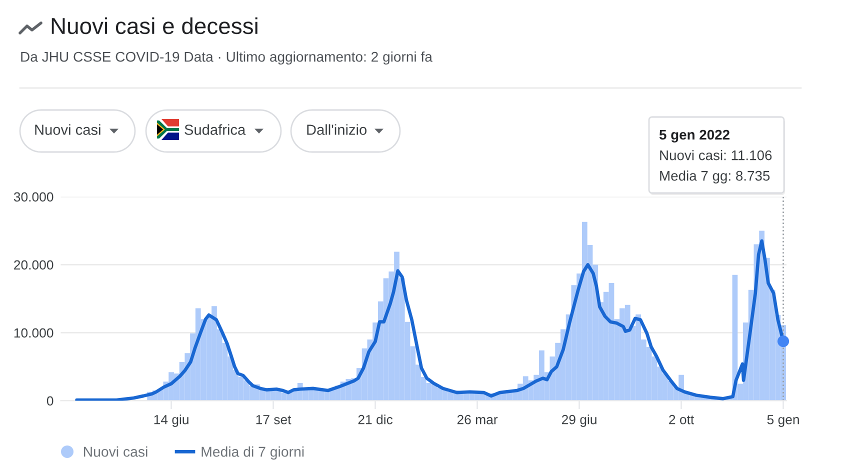  What do you see at coordinates (215, 129) in the screenshot?
I see `text: Sudafrica` at bounding box center [215, 129].